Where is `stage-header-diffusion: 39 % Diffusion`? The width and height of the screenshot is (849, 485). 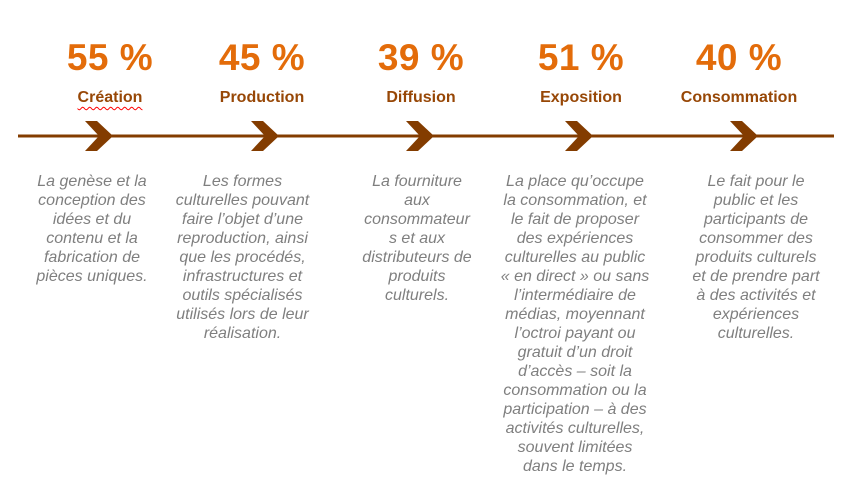 stage-header-diffusion: 39 % Diffusion is located at coordinates (421, 71).